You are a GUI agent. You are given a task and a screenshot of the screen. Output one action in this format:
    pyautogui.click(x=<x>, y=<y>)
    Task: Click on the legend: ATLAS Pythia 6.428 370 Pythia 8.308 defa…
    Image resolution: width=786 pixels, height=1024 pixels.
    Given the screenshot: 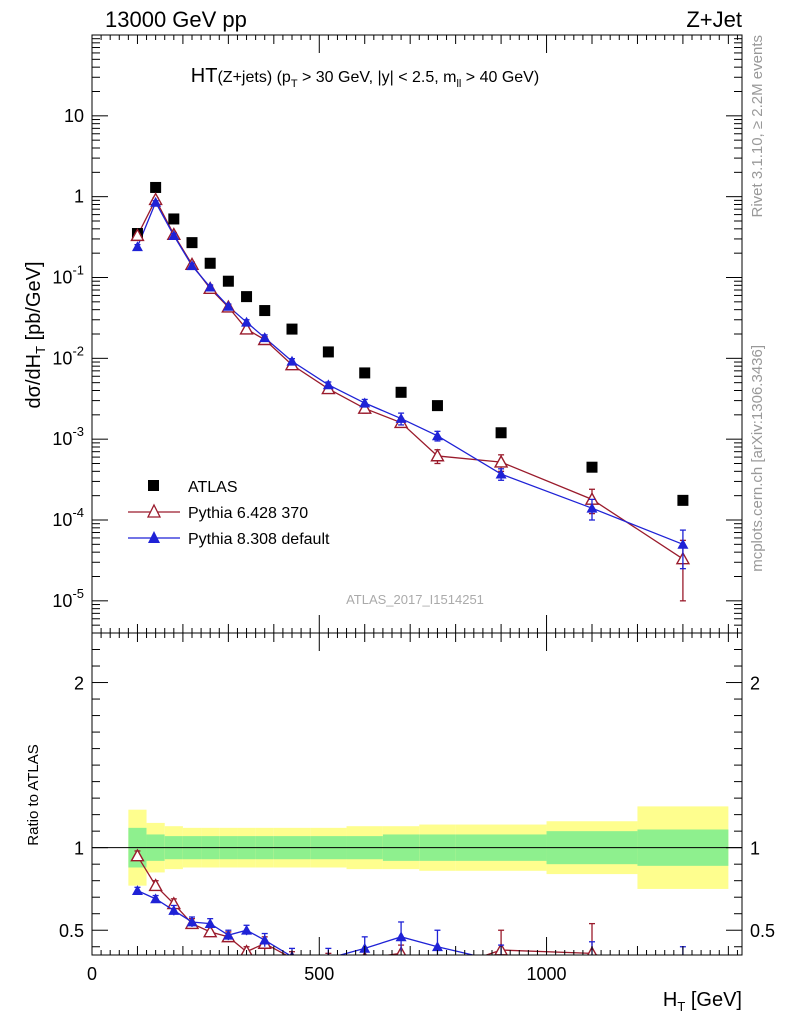 What is the action you would take?
    pyautogui.click(x=229, y=513)
    